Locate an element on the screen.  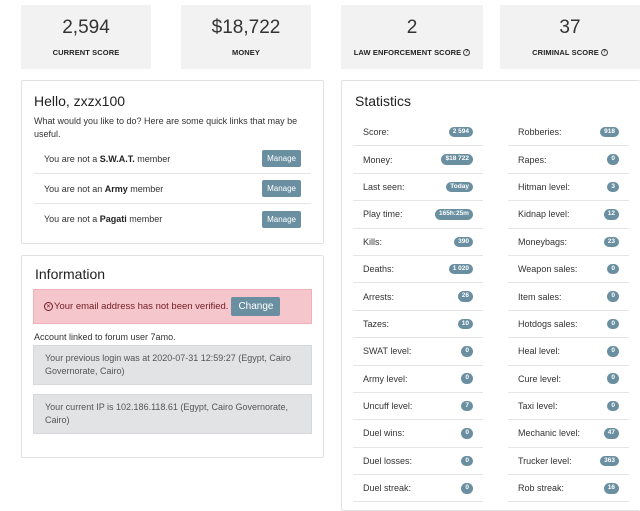
stat-row: Play time: 165h:25m is located at coordinates (418, 215).